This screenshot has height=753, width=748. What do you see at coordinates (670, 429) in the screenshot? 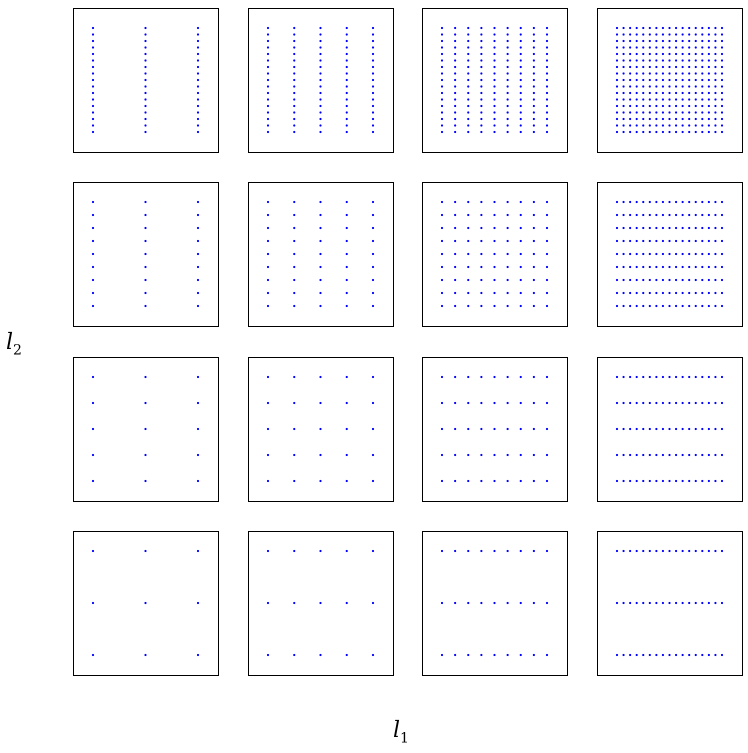
I see `grid-panel` at bounding box center [670, 429].